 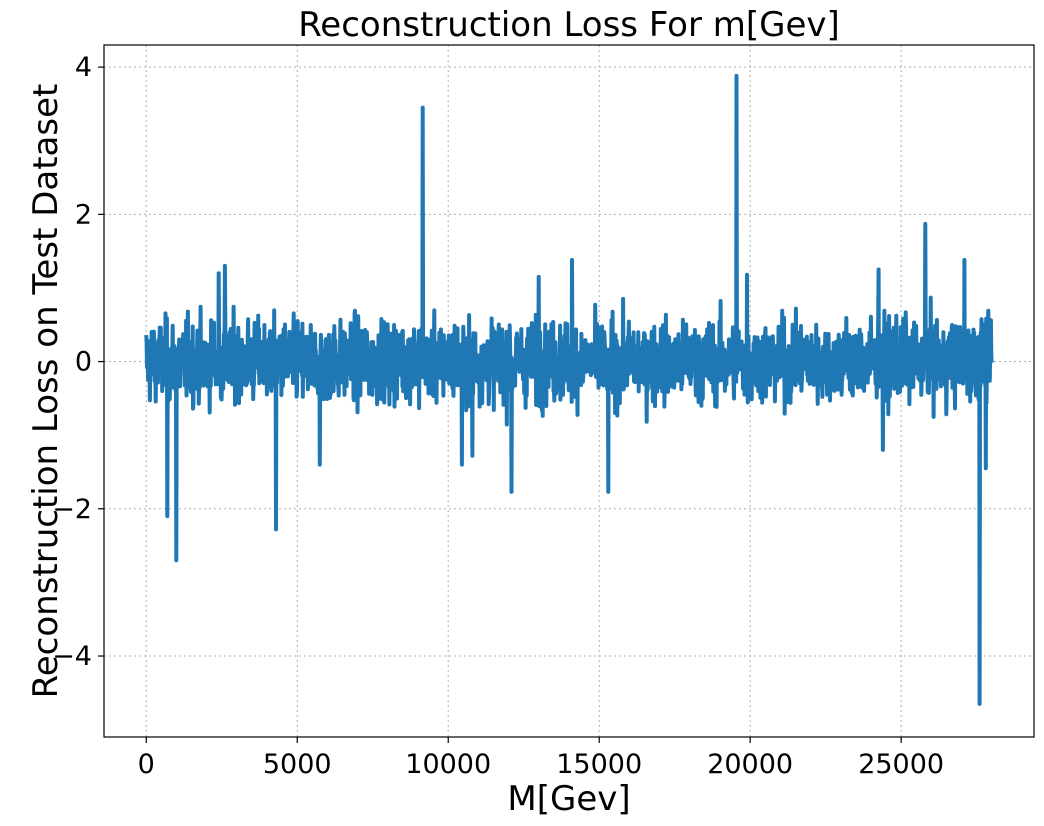 What do you see at coordinates (83, 67) in the screenshot?
I see `y-tick-label: 4` at bounding box center [83, 67].